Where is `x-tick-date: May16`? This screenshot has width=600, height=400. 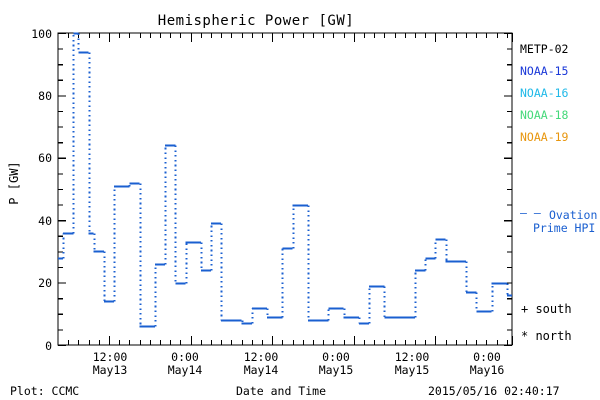
x-tick-date: May16 is located at coordinates (487, 369).